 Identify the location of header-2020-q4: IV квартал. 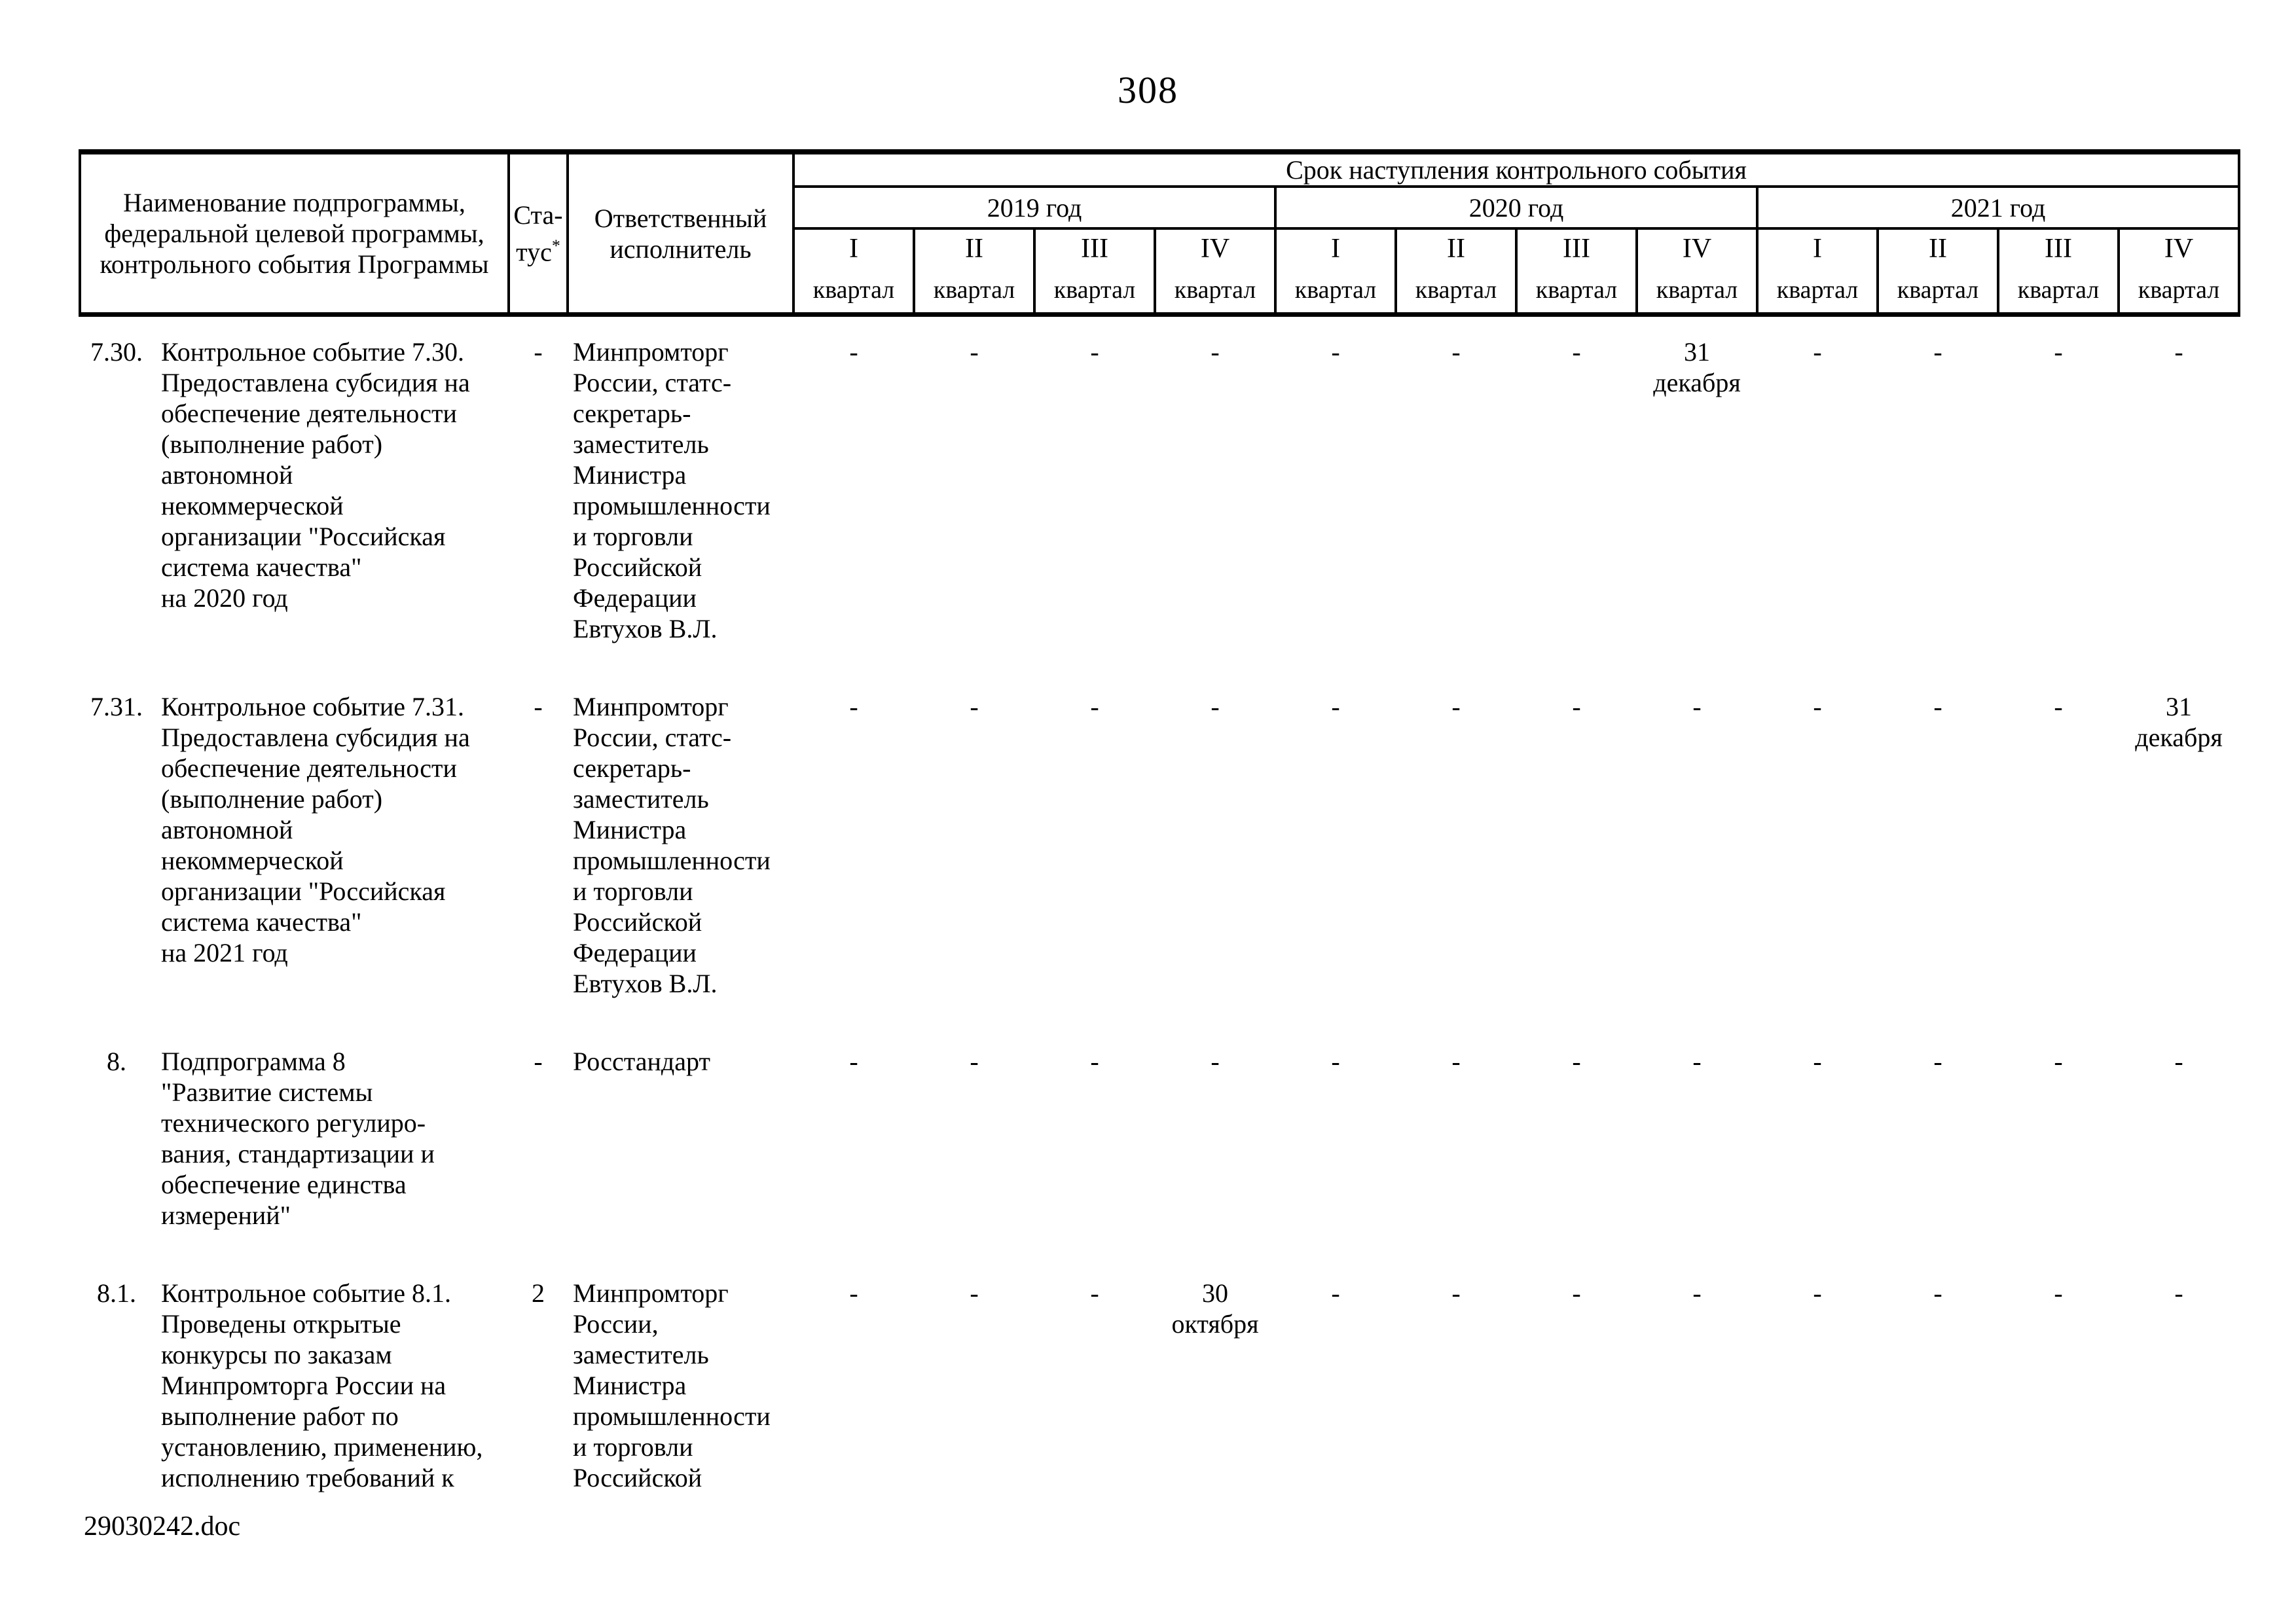
(1696, 272).